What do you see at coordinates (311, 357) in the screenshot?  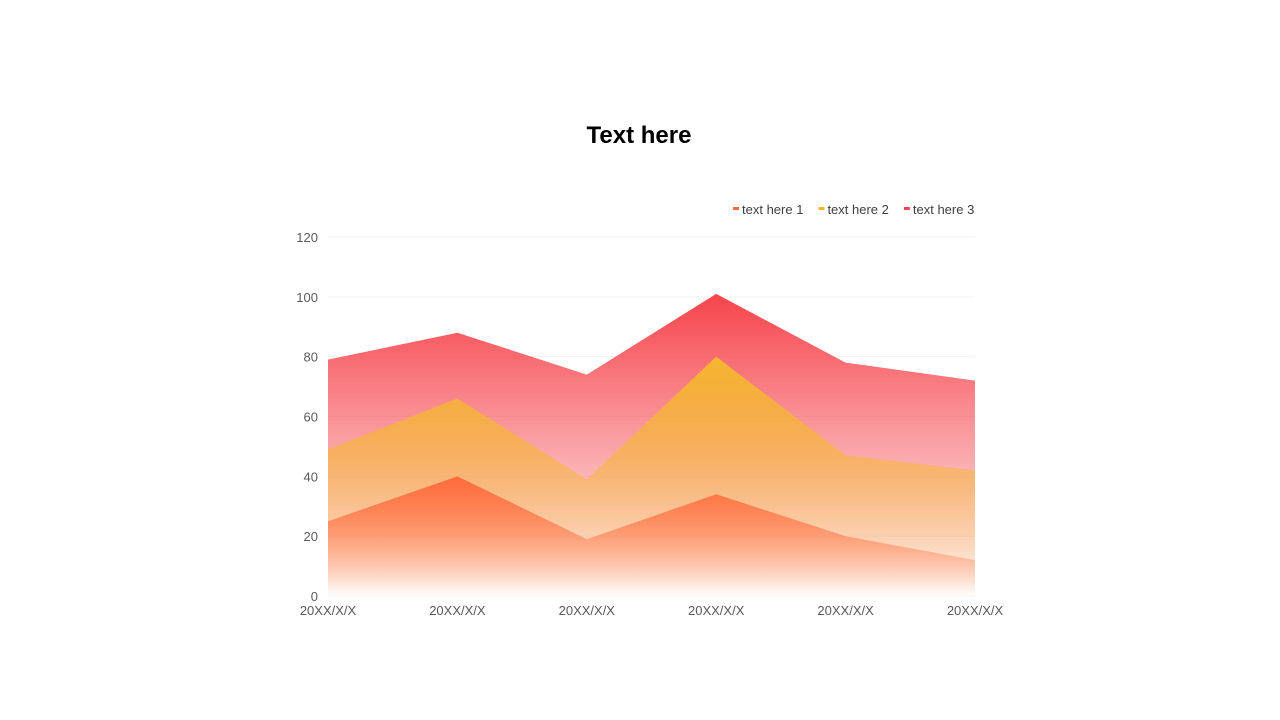 I see `y-tick-label: 80` at bounding box center [311, 357].